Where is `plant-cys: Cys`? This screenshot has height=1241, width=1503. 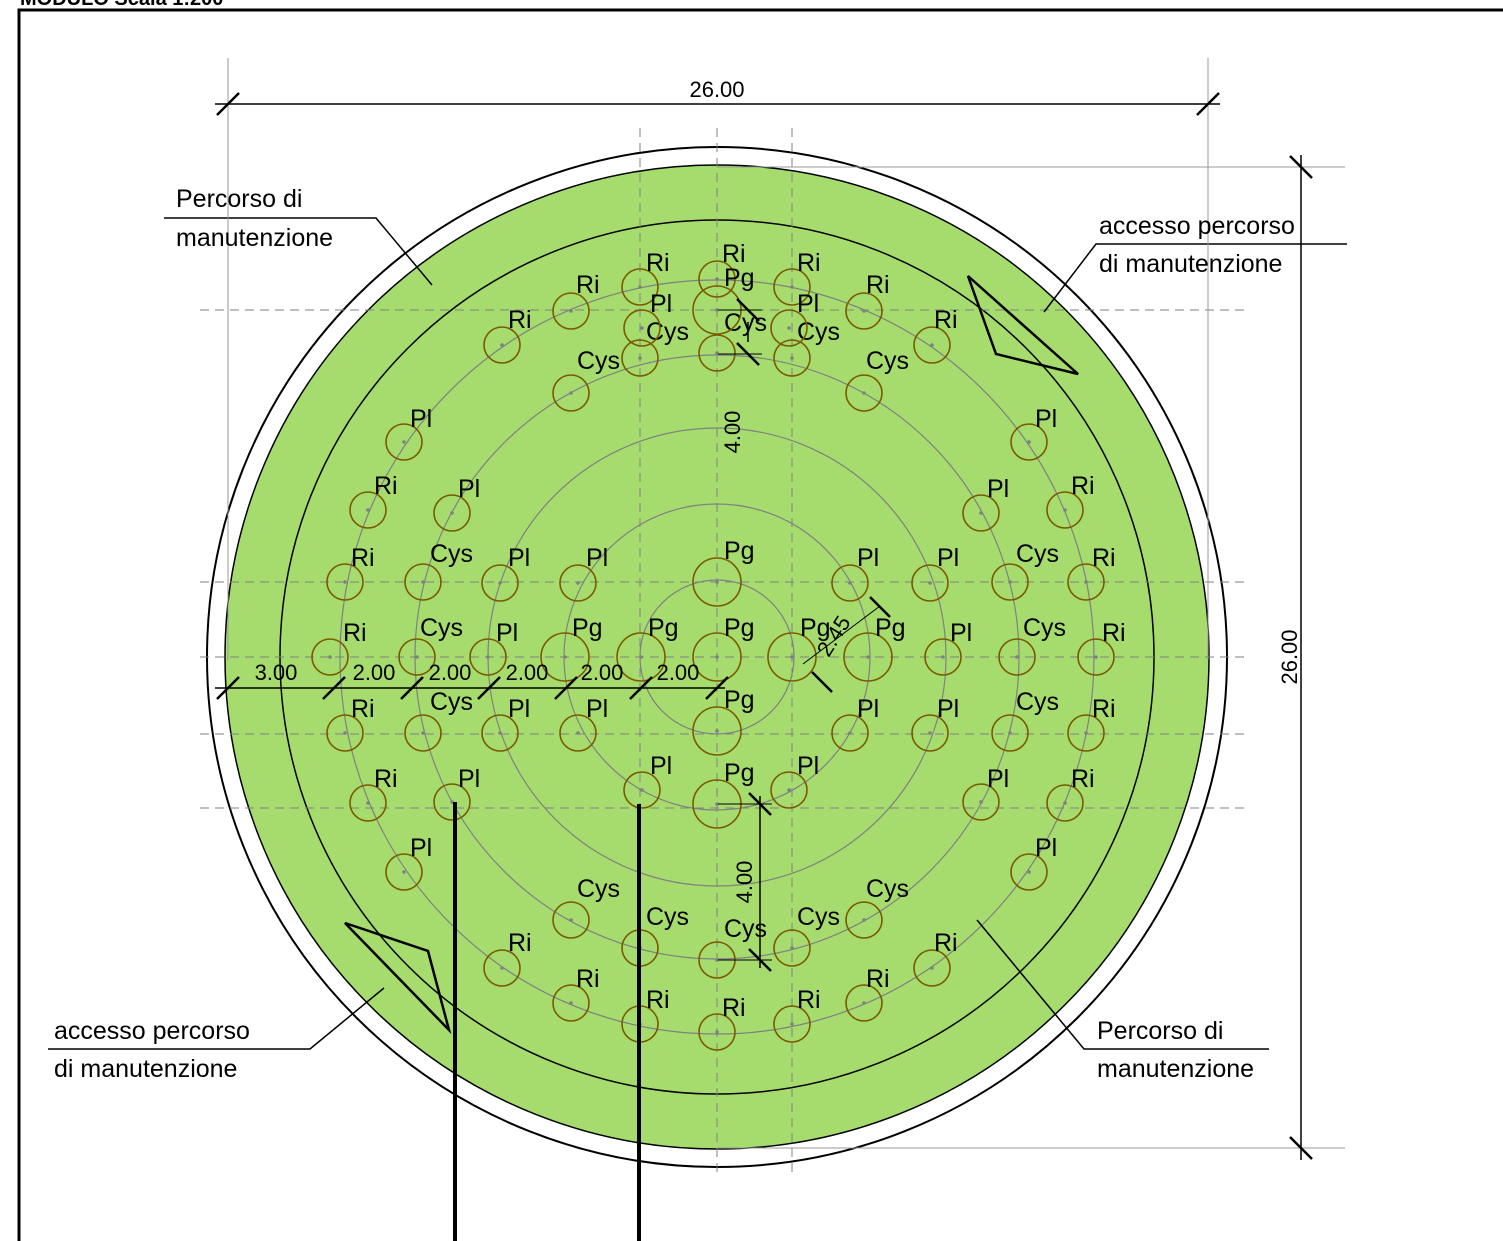 plant-cys: Cys is located at coordinates (806, 347).